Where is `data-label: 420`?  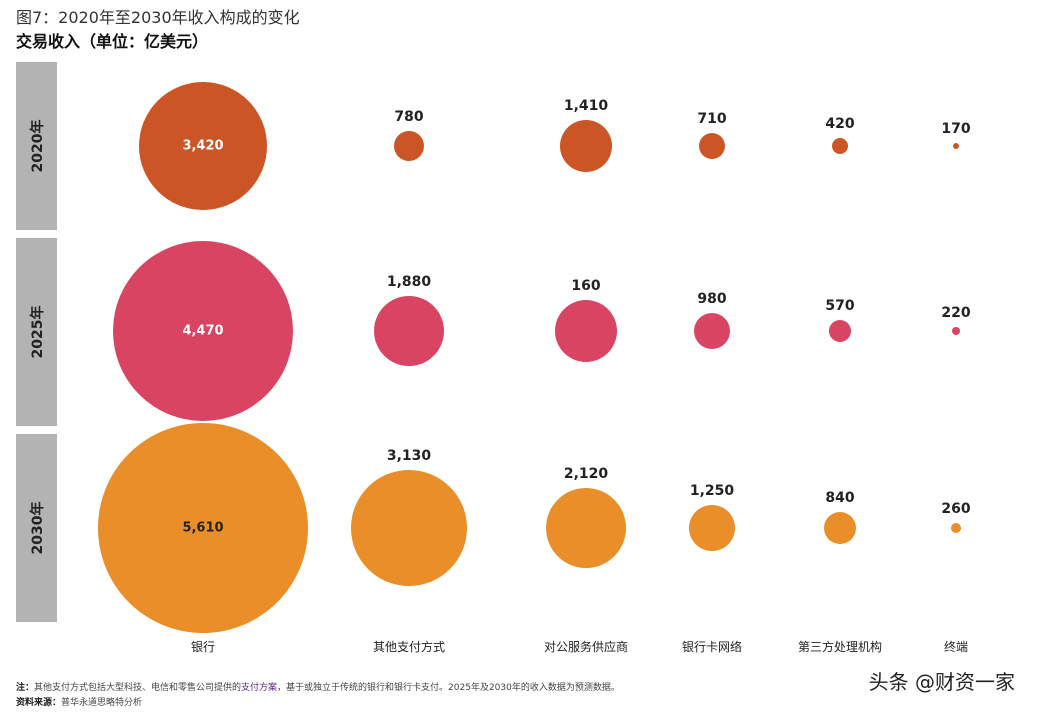 data-label: 420 is located at coordinates (840, 124).